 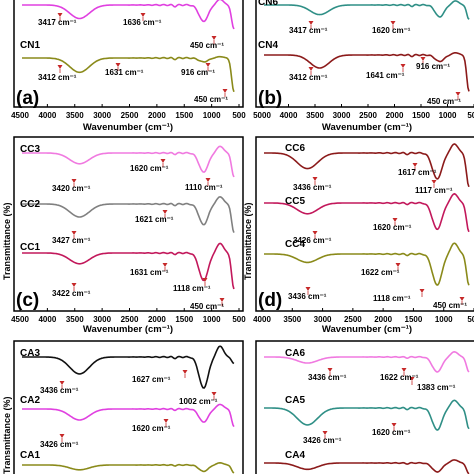 What do you see at coordinates (308, 77) in the screenshot?
I see `annotation-b-3412: 3412 cm⁻¹` at bounding box center [308, 77].